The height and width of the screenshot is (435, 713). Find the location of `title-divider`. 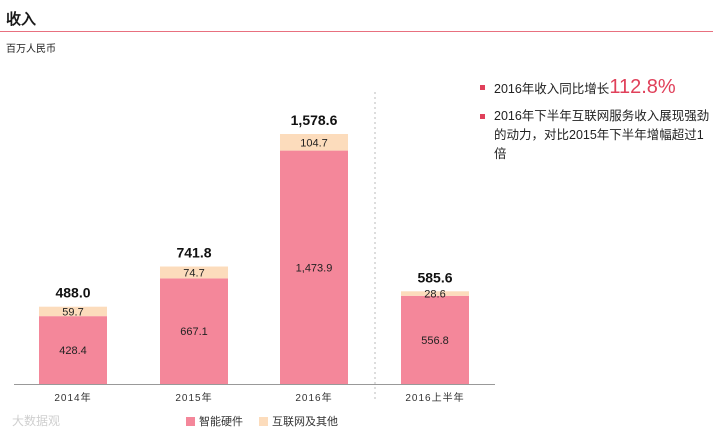

title-divider is located at coordinates (356, 31).